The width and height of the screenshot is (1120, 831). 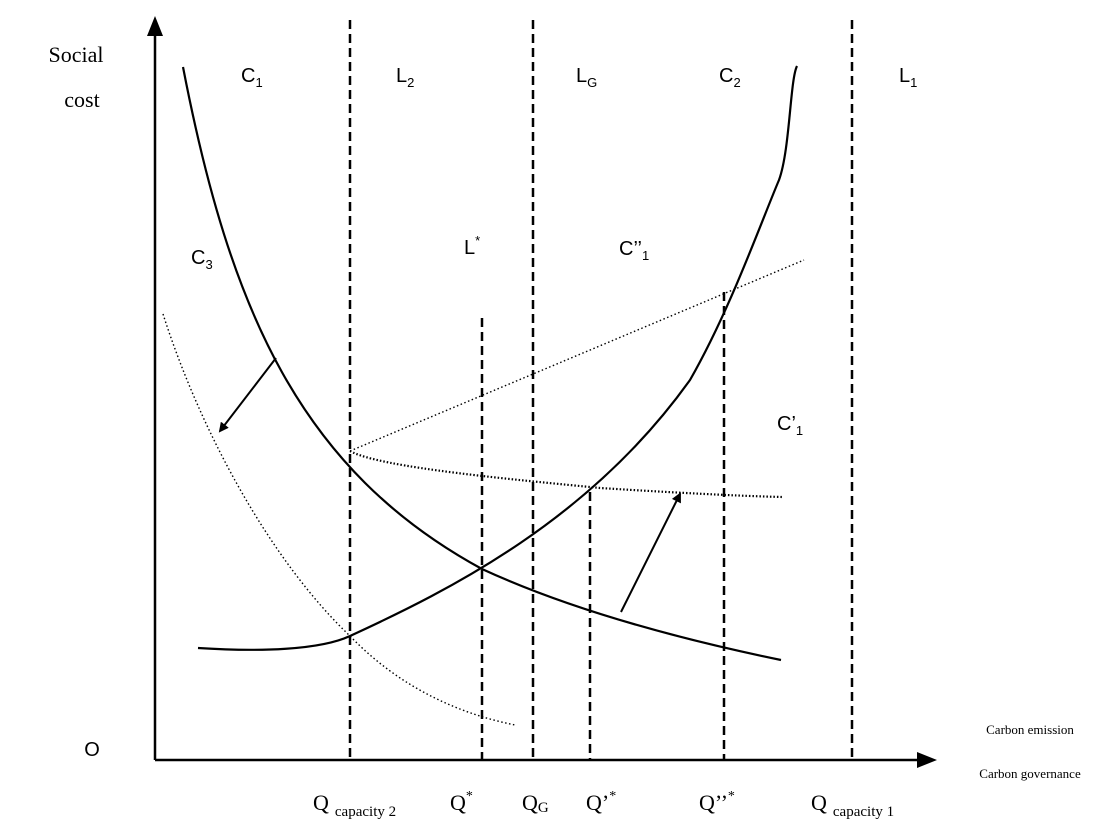 I want to click on tick-q-prime-star: Q’*, so click(x=601, y=802).